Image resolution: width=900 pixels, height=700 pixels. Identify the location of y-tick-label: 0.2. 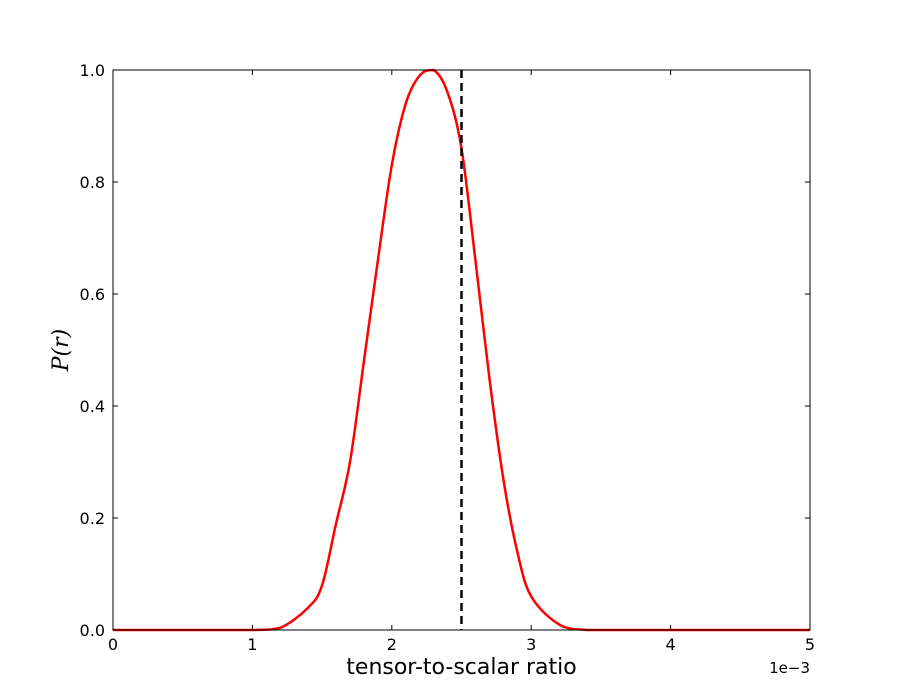
(92, 518).